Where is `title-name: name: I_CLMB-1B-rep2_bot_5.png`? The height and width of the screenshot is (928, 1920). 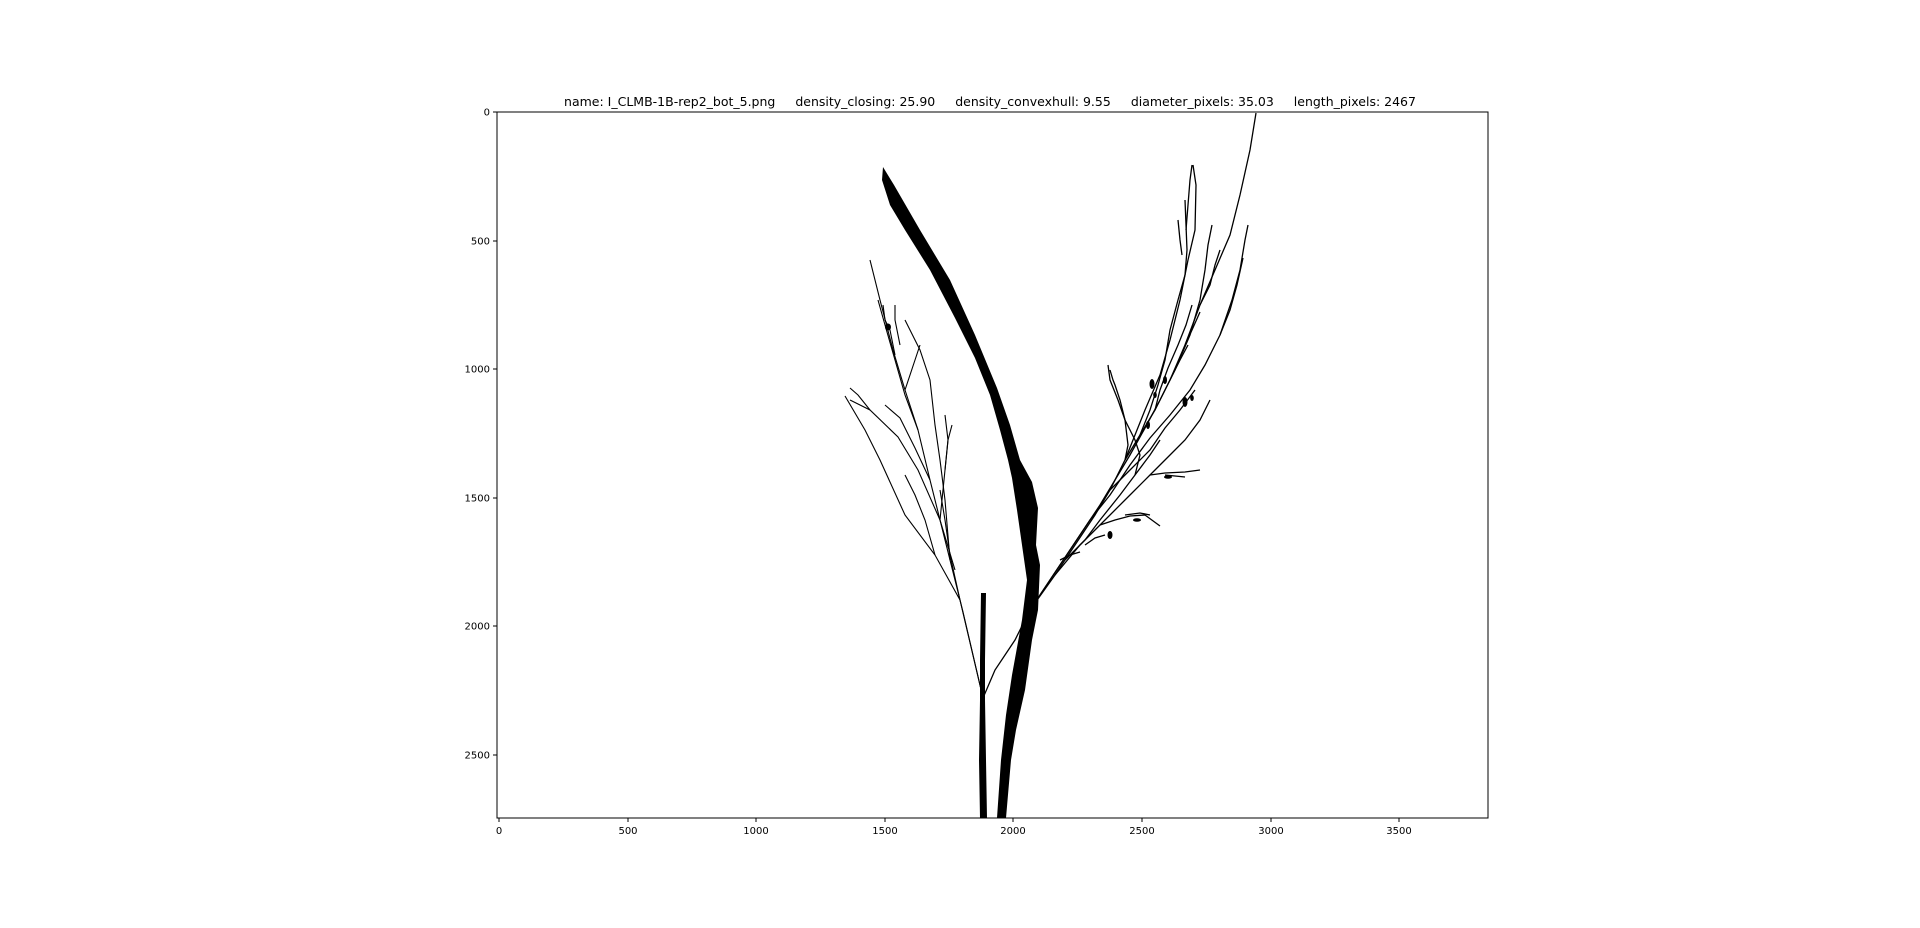 title-name: name: I_CLMB-1B-rep2_bot_5.png is located at coordinates (669, 101).